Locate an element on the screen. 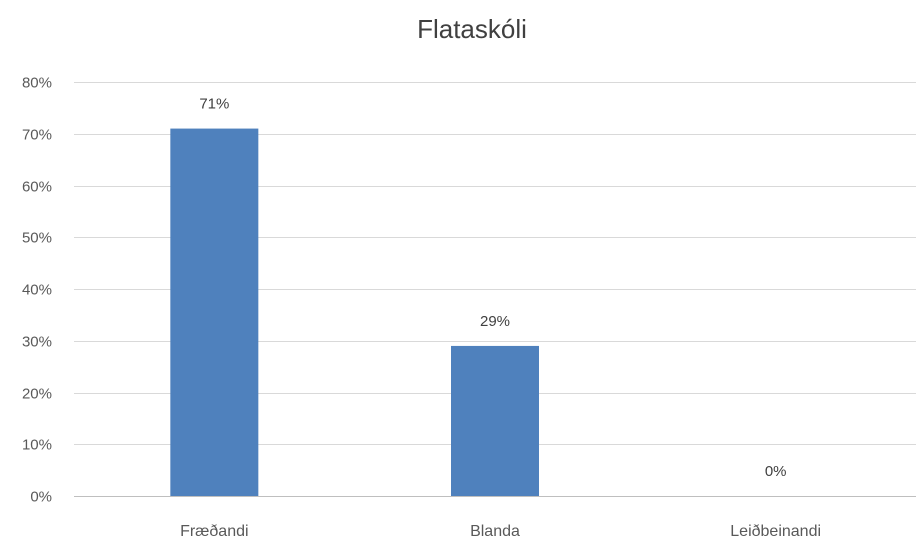 This screenshot has height=543, width=916. data-label: 71% is located at coordinates (214, 104).